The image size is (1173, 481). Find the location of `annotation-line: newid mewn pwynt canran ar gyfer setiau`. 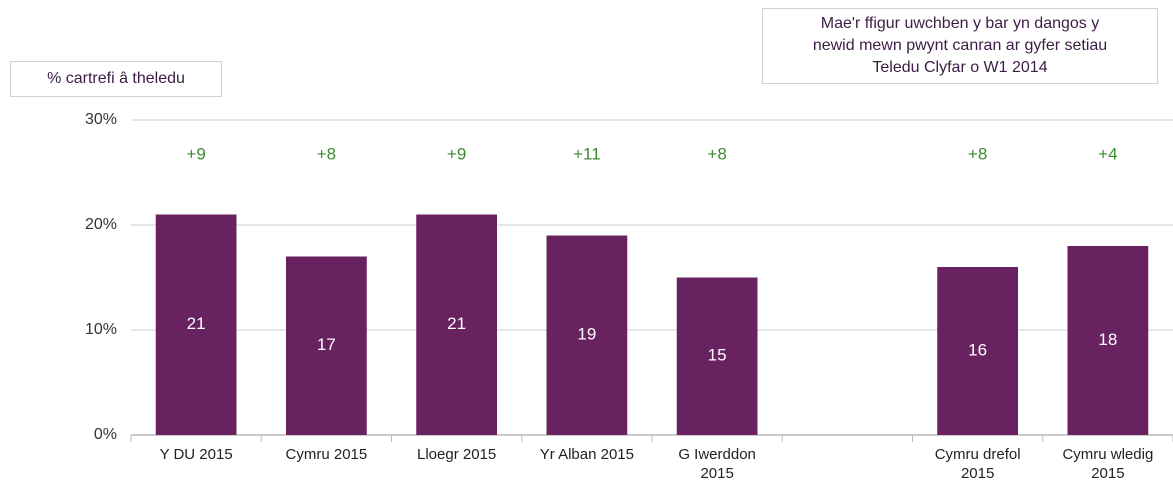

annotation-line: newid mewn pwynt canran ar gyfer setiau is located at coordinates (960, 45).